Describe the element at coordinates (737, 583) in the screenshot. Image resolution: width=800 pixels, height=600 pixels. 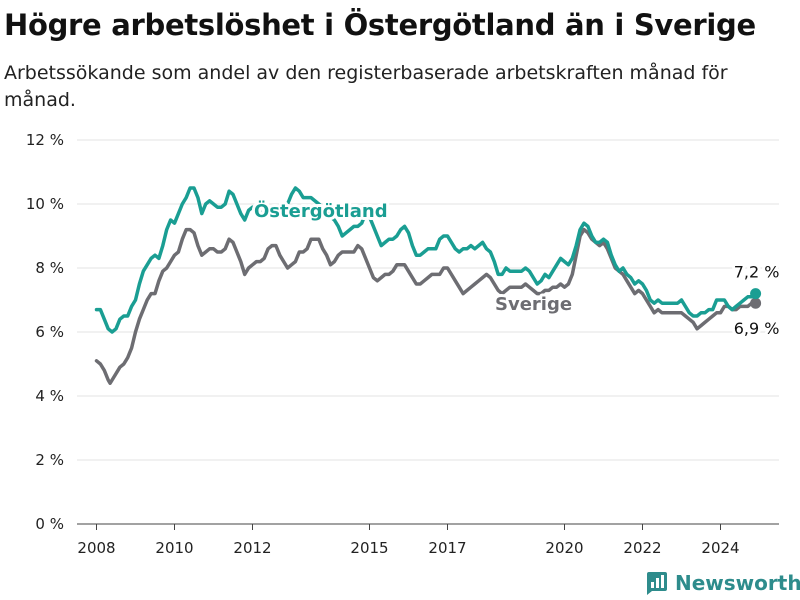
I see `brand-name: Newsworthy` at that location.